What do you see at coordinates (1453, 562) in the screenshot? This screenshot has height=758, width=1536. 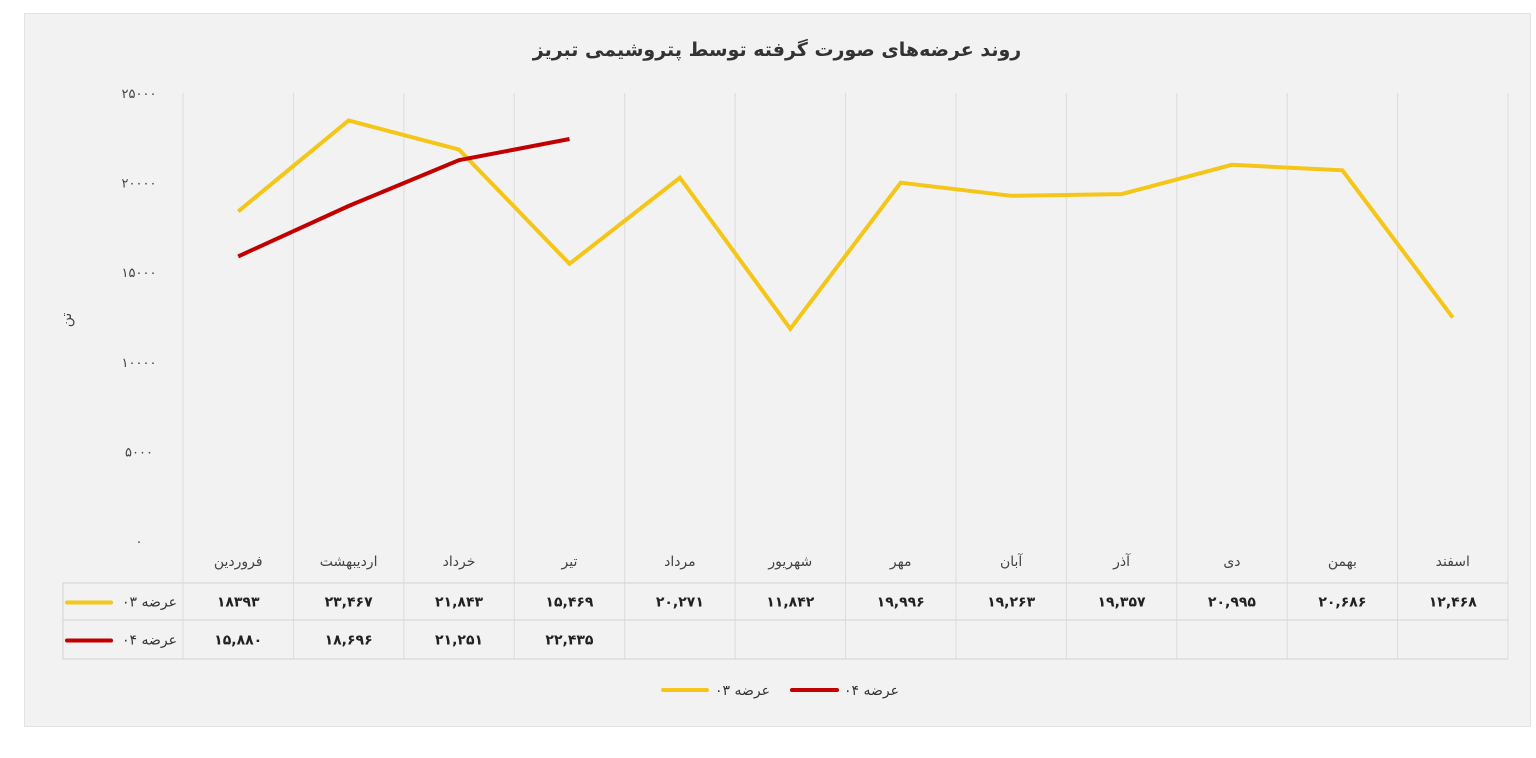 I see `category-label: اسفند` at bounding box center [1453, 562].